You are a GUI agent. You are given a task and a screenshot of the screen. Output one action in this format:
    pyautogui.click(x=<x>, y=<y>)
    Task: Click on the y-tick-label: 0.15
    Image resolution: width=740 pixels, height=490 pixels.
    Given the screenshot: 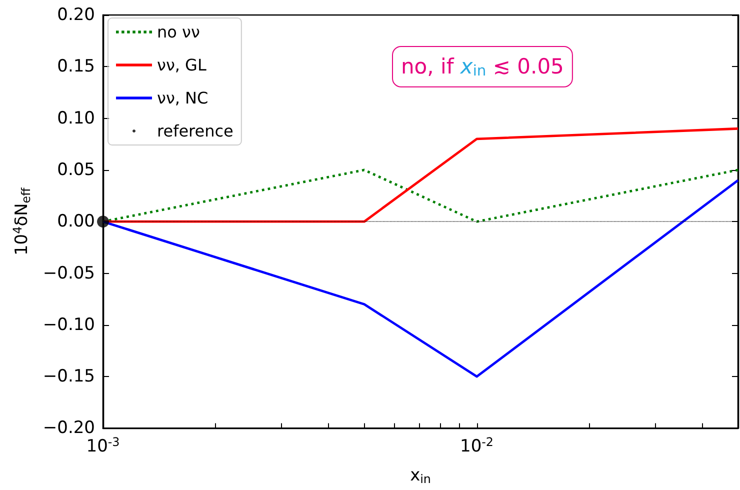 What is the action you would take?
    pyautogui.click(x=76, y=66)
    